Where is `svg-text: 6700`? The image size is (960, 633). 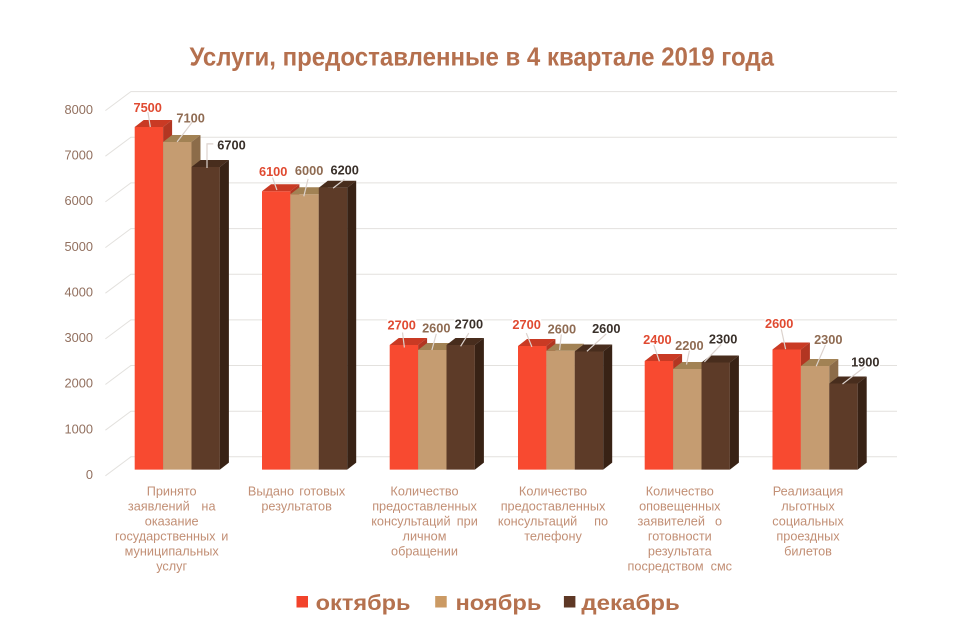 svg-text: 6700 is located at coordinates (231, 145).